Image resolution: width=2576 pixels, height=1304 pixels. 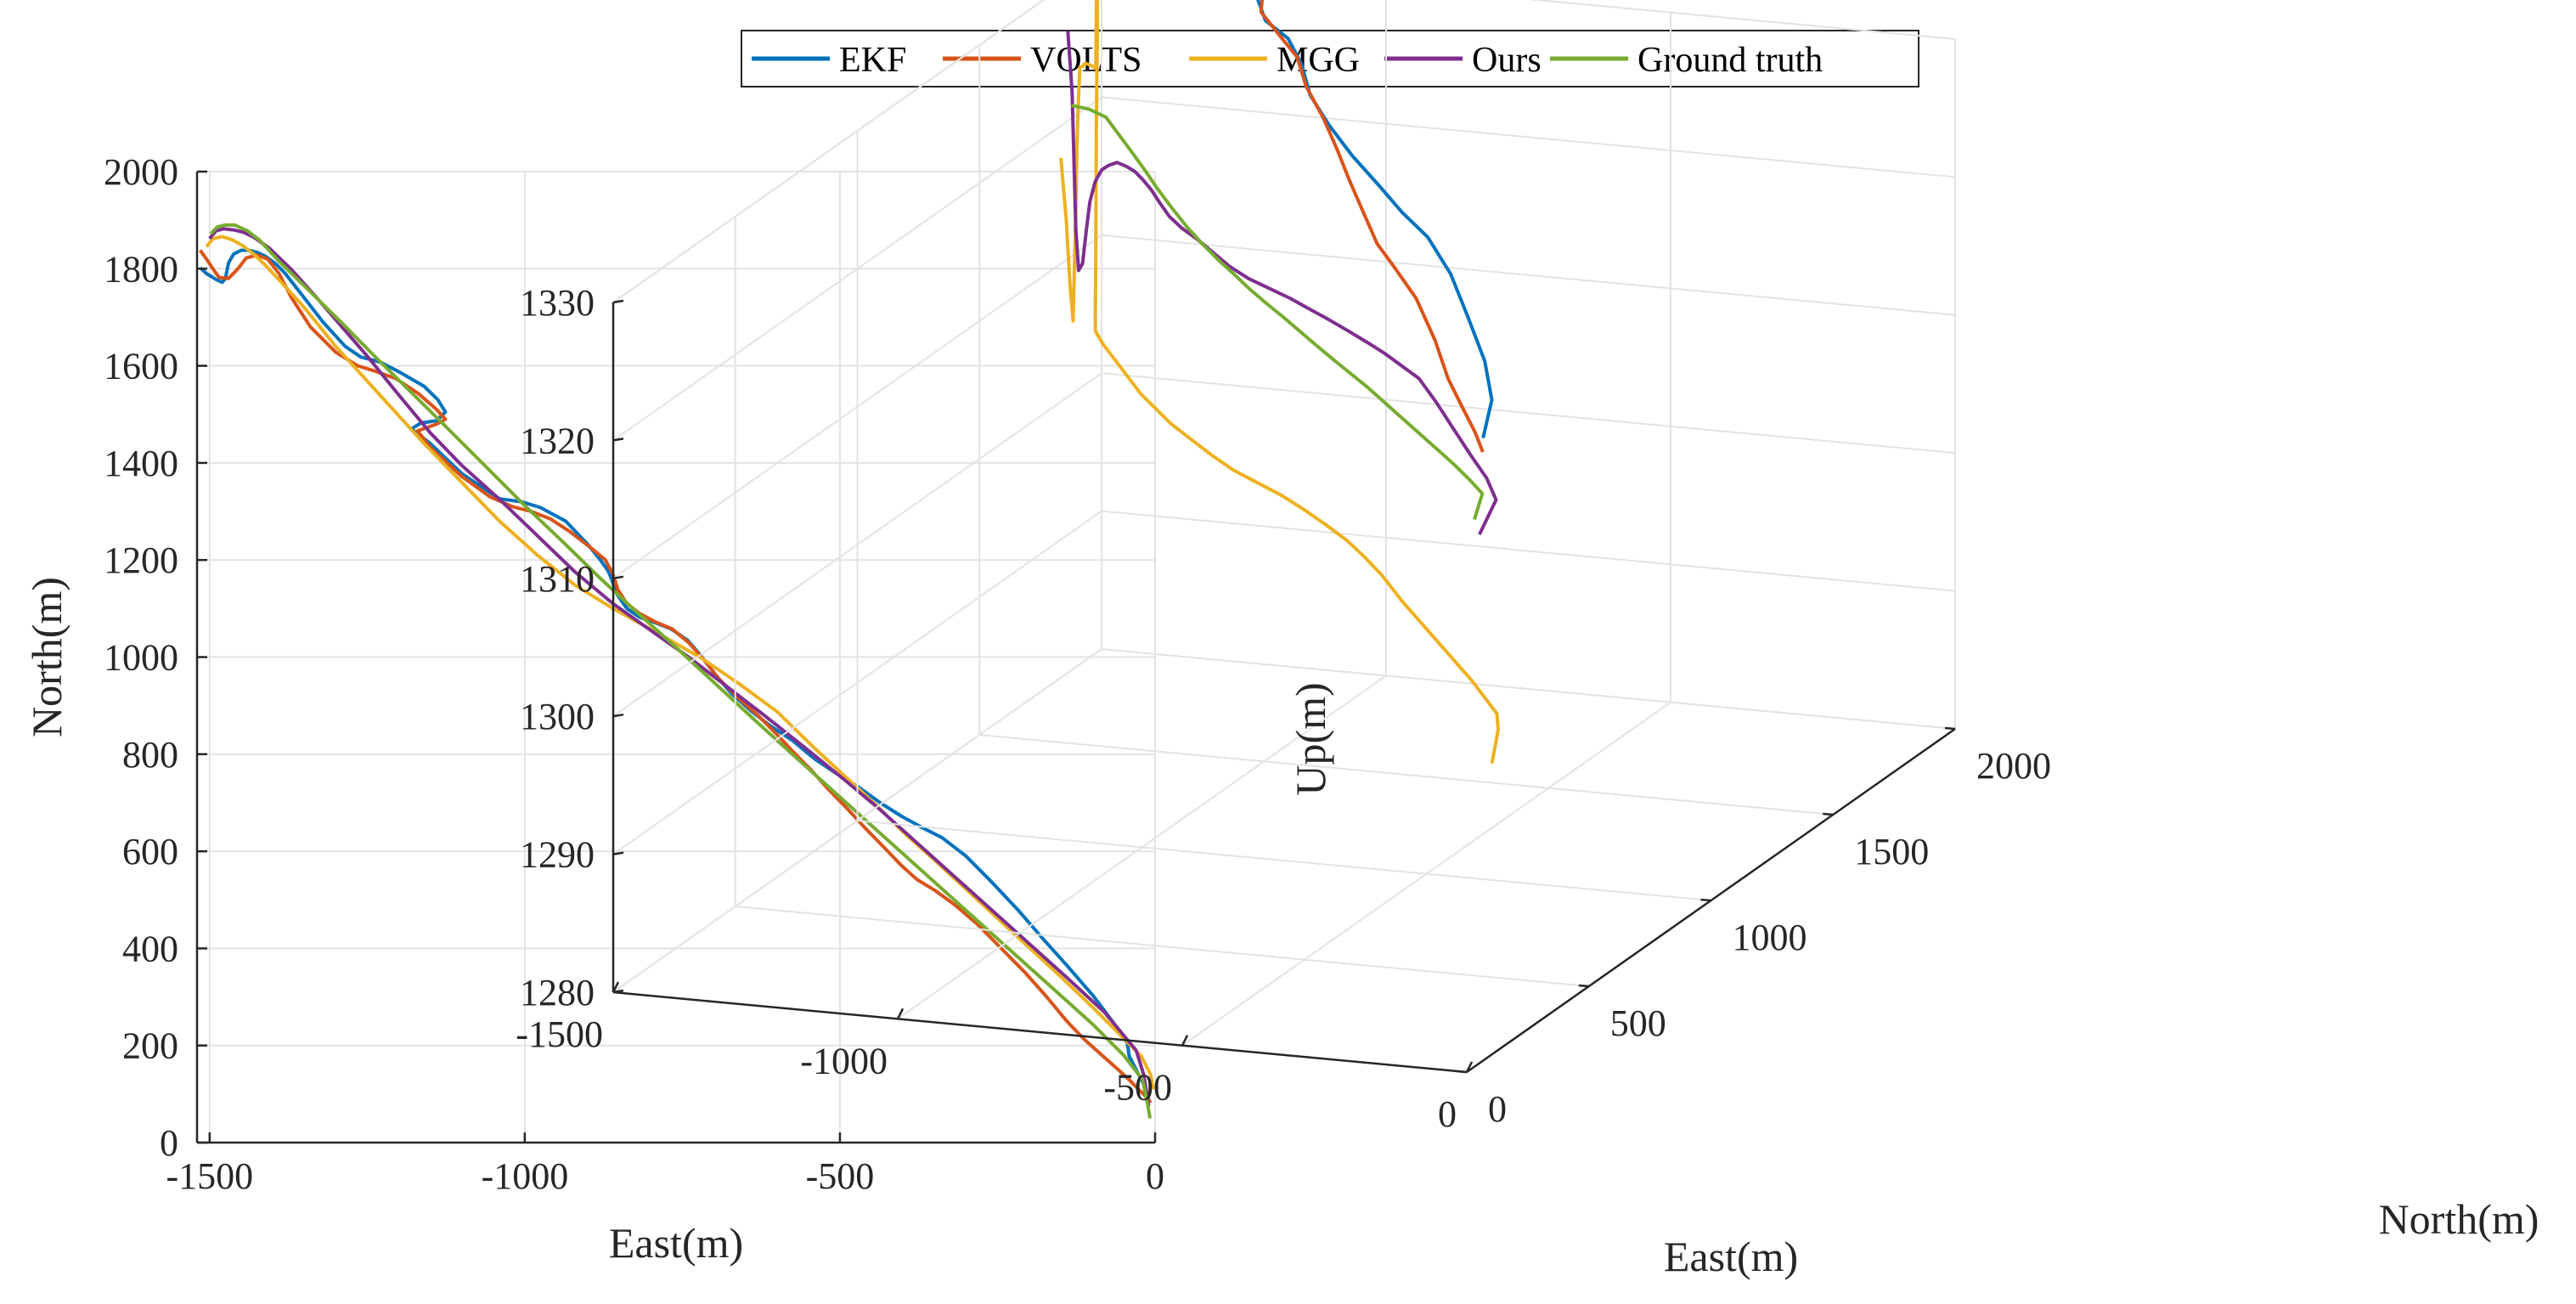 I want to click on plot-3d-x-axis-label: East(m), so click(x=1731, y=1256).